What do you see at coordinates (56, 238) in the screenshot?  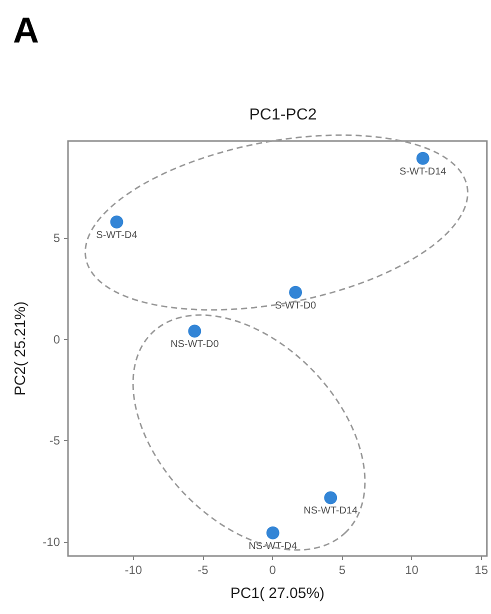 I see `y-tick-label: 5` at bounding box center [56, 238].